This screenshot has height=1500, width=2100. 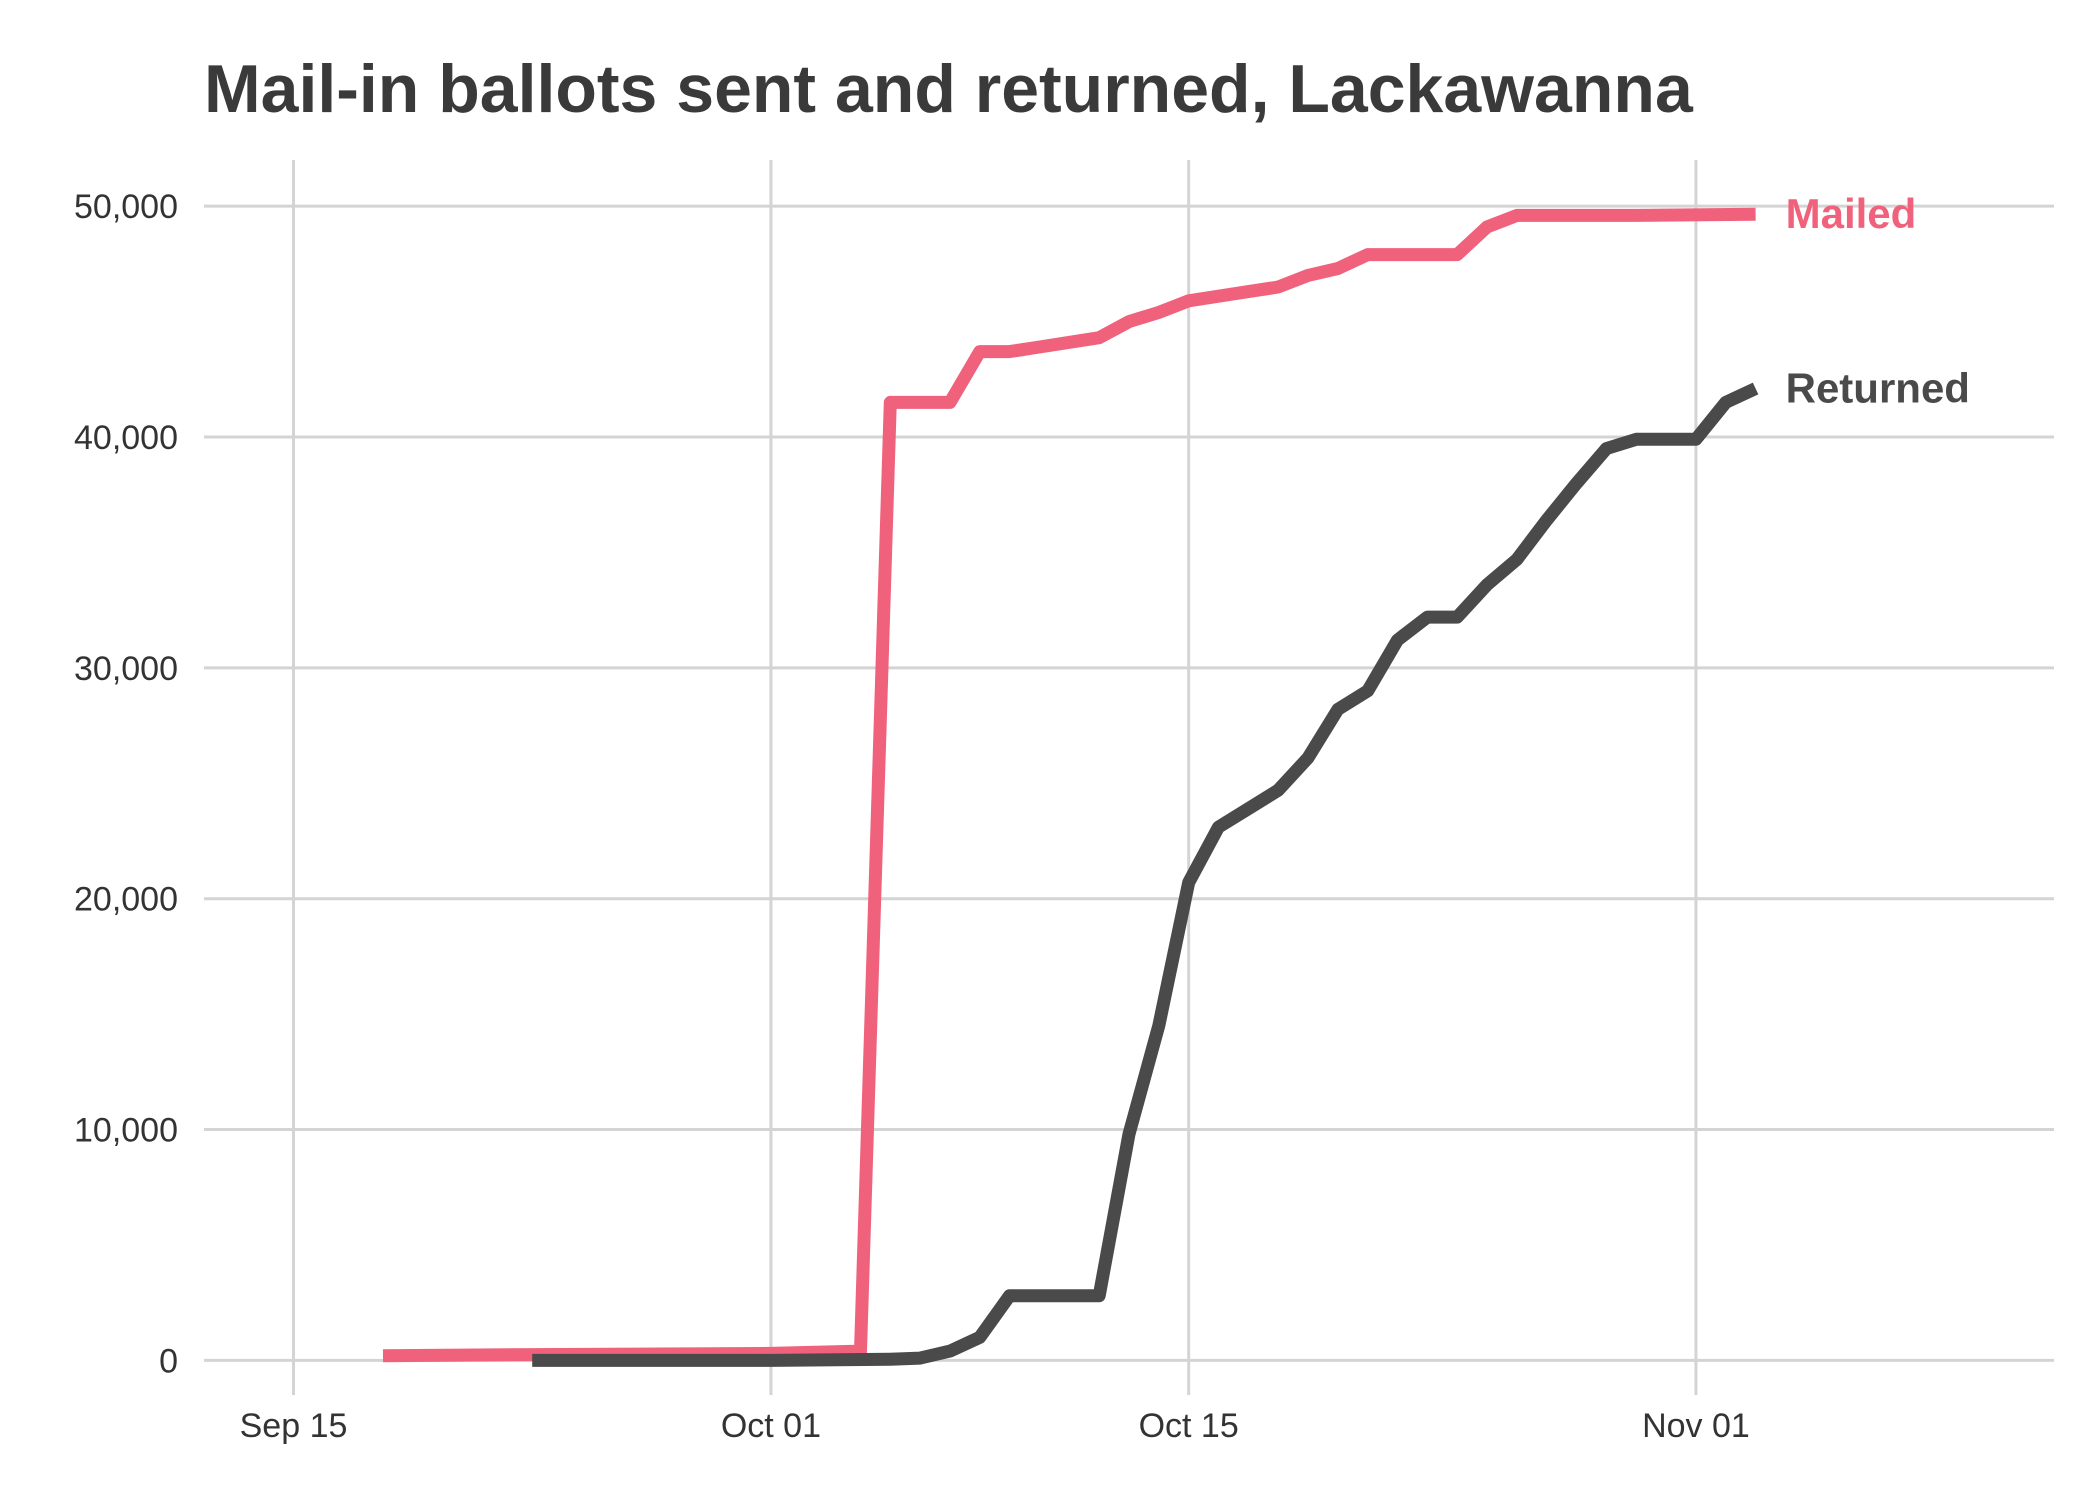 What do you see at coordinates (294, 1426) in the screenshot?
I see `x-tick-label: Sep 15` at bounding box center [294, 1426].